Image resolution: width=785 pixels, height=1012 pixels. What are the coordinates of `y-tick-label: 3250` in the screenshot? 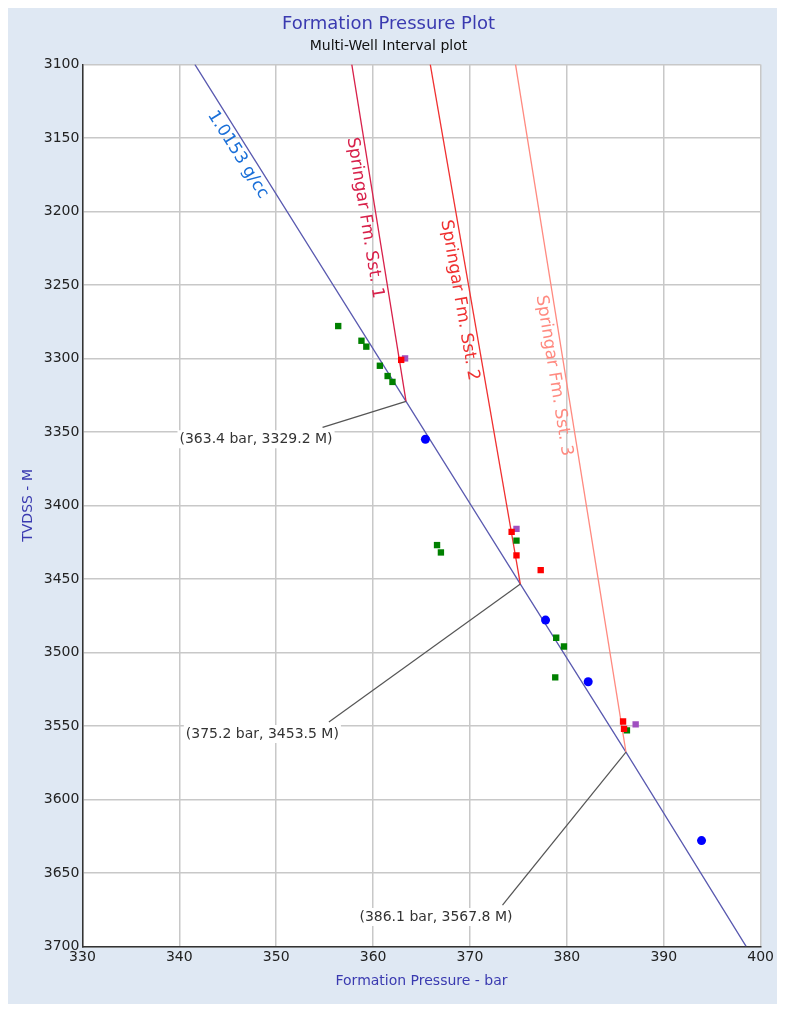 It's located at (61, 283).